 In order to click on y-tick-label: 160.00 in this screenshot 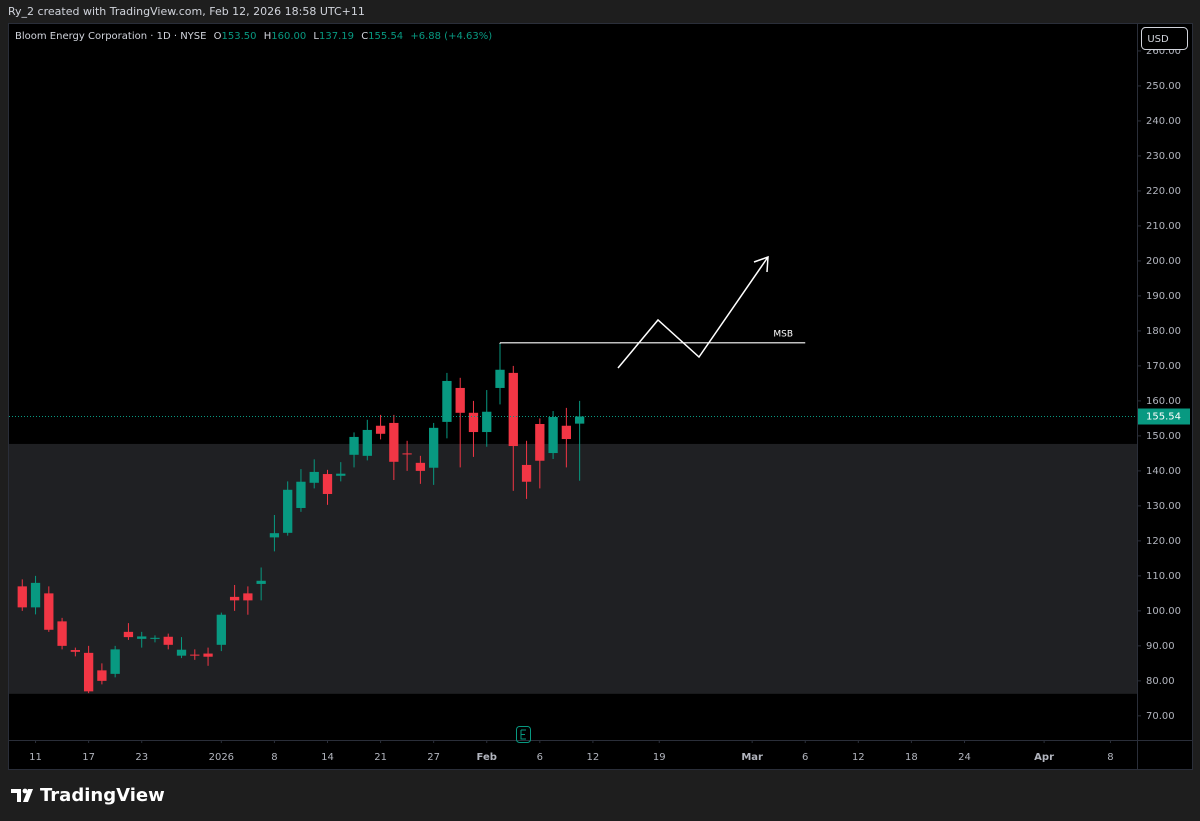, I will do `click(1163, 401)`.